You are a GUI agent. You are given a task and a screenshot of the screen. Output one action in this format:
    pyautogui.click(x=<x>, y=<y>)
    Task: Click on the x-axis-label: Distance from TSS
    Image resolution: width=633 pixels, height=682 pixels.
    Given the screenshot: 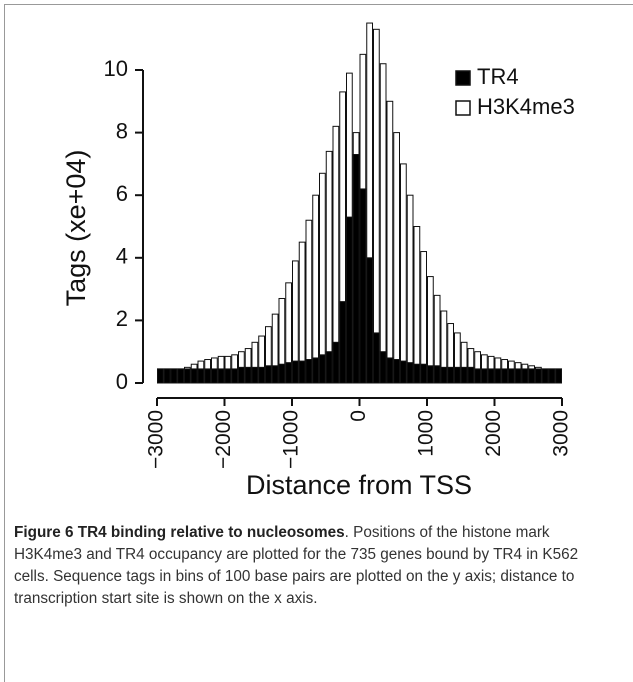 What is the action you would take?
    pyautogui.click(x=359, y=485)
    